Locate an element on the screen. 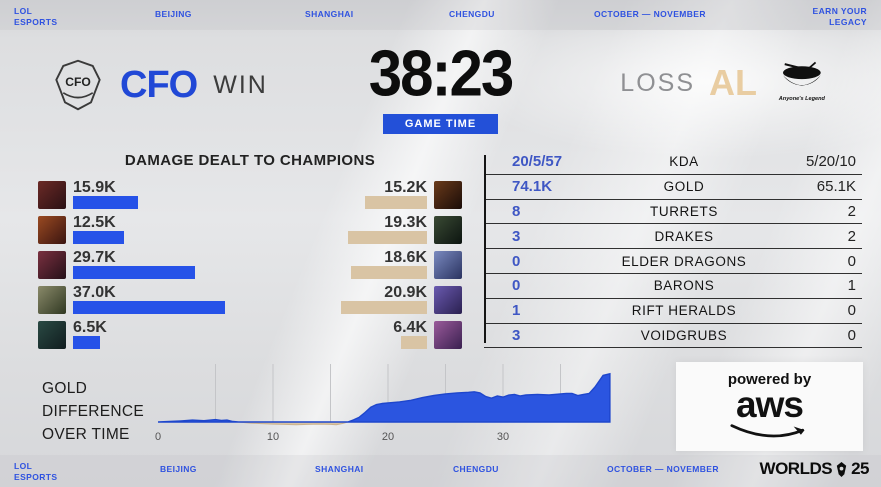  topbar-city-chengdu: CHENGDU is located at coordinates (472, 14).